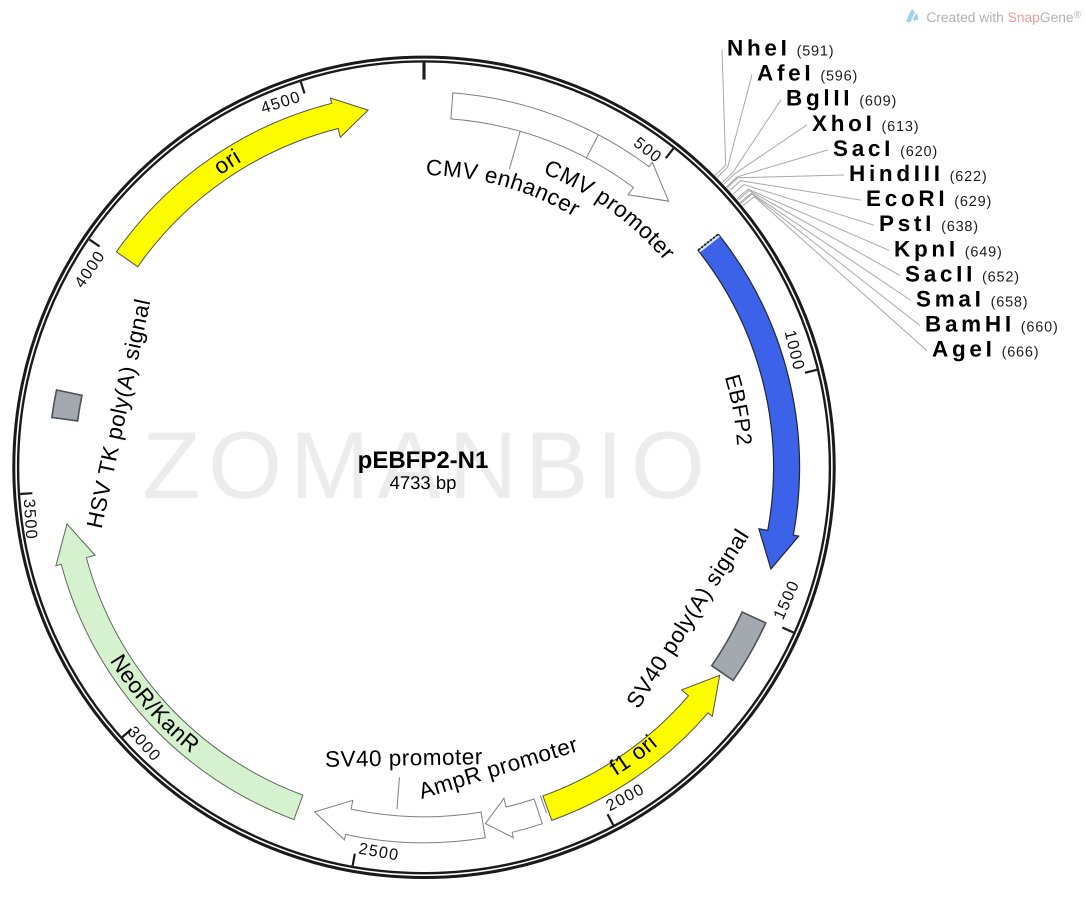  What do you see at coordinates (918, 173) in the screenshot?
I see `svg-text:HindIII(622): HindIII (622)` at bounding box center [918, 173].